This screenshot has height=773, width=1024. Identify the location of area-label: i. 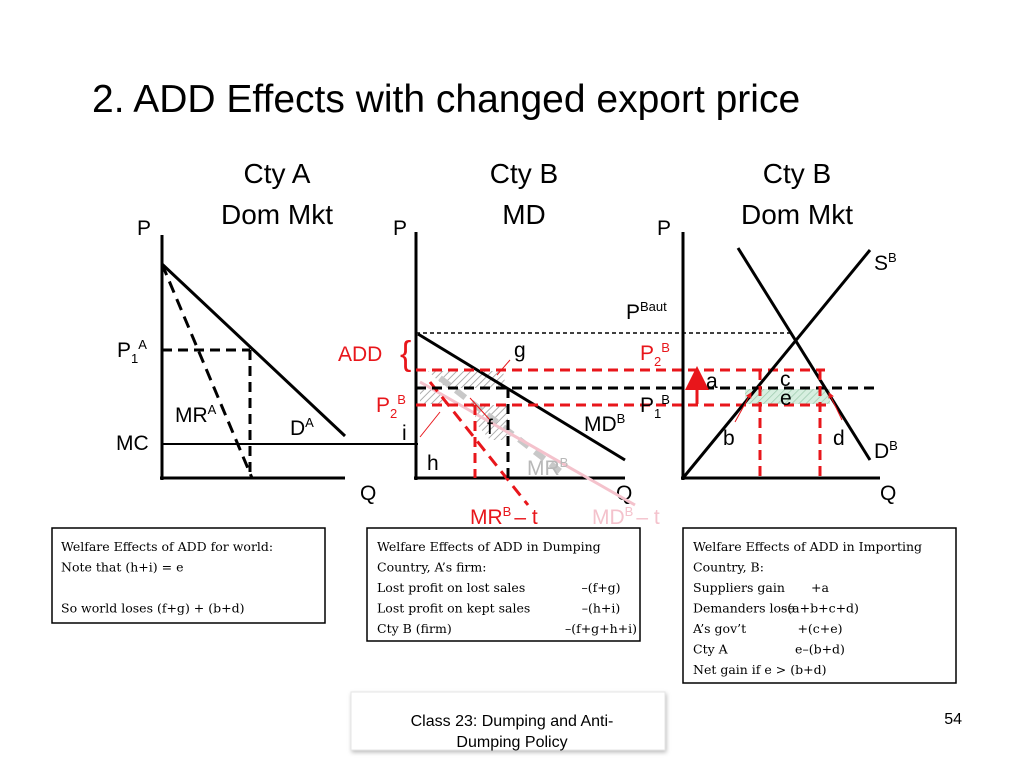
(404, 433).